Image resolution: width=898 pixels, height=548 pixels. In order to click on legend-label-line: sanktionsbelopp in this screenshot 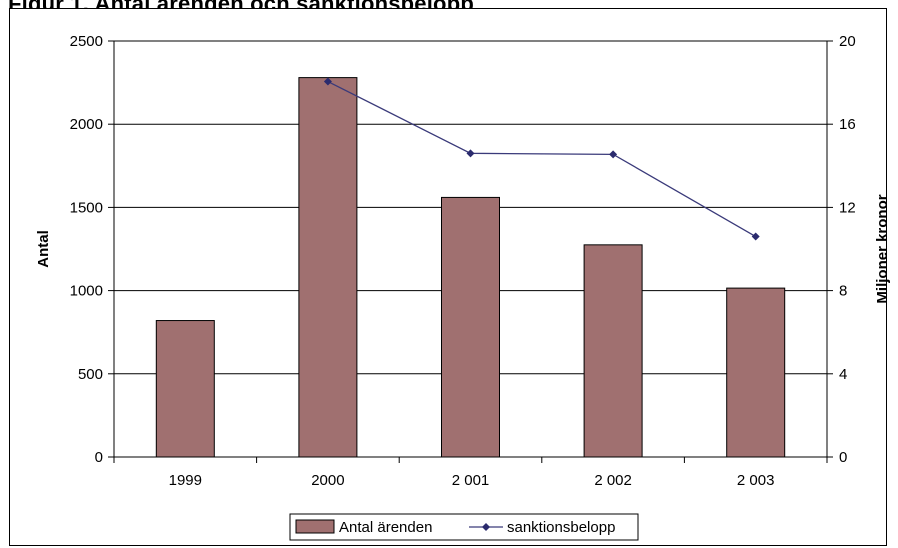, I will do `click(561, 527)`.